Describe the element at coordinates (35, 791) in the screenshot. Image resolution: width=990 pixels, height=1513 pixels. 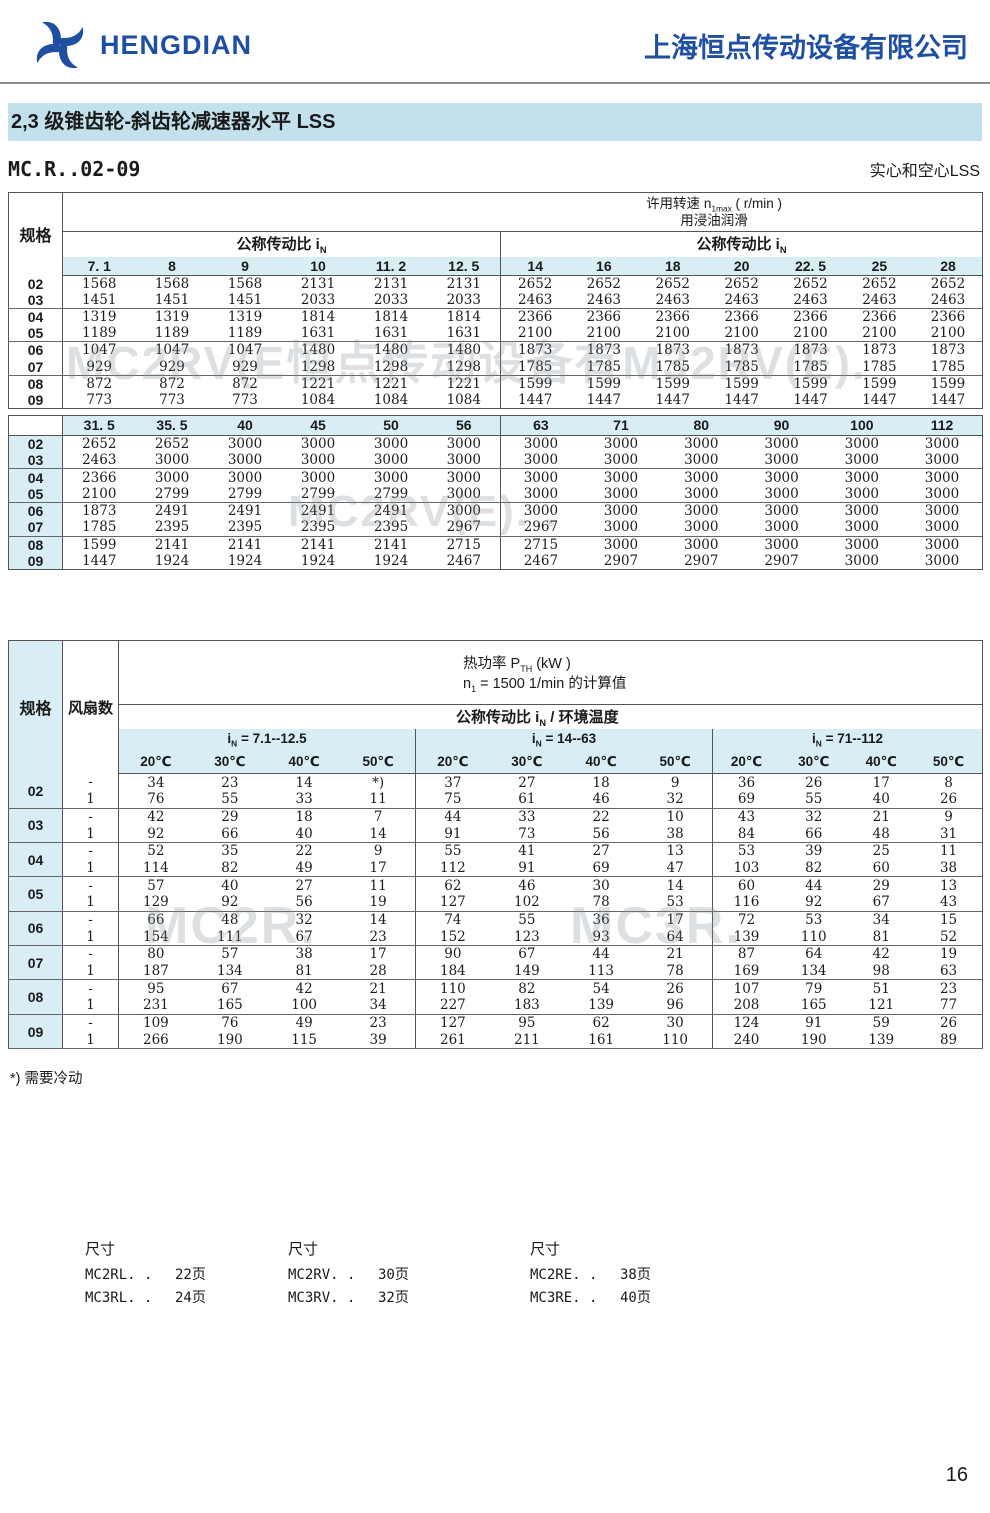
I see `spec-cell: 02` at that location.